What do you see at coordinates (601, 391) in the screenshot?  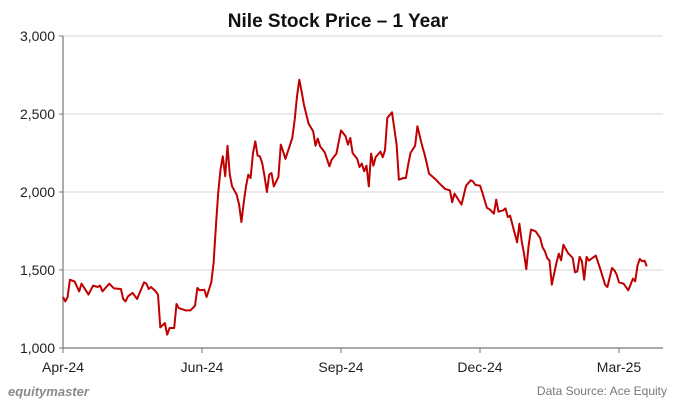 I see `data-source-note: Data Source: Ace Equity` at bounding box center [601, 391].